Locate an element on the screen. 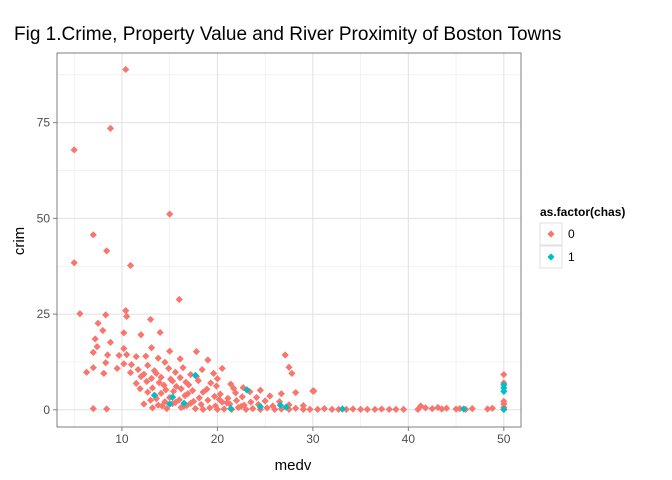 The image size is (672, 480). x-tick-label: 40 is located at coordinates (409, 439).